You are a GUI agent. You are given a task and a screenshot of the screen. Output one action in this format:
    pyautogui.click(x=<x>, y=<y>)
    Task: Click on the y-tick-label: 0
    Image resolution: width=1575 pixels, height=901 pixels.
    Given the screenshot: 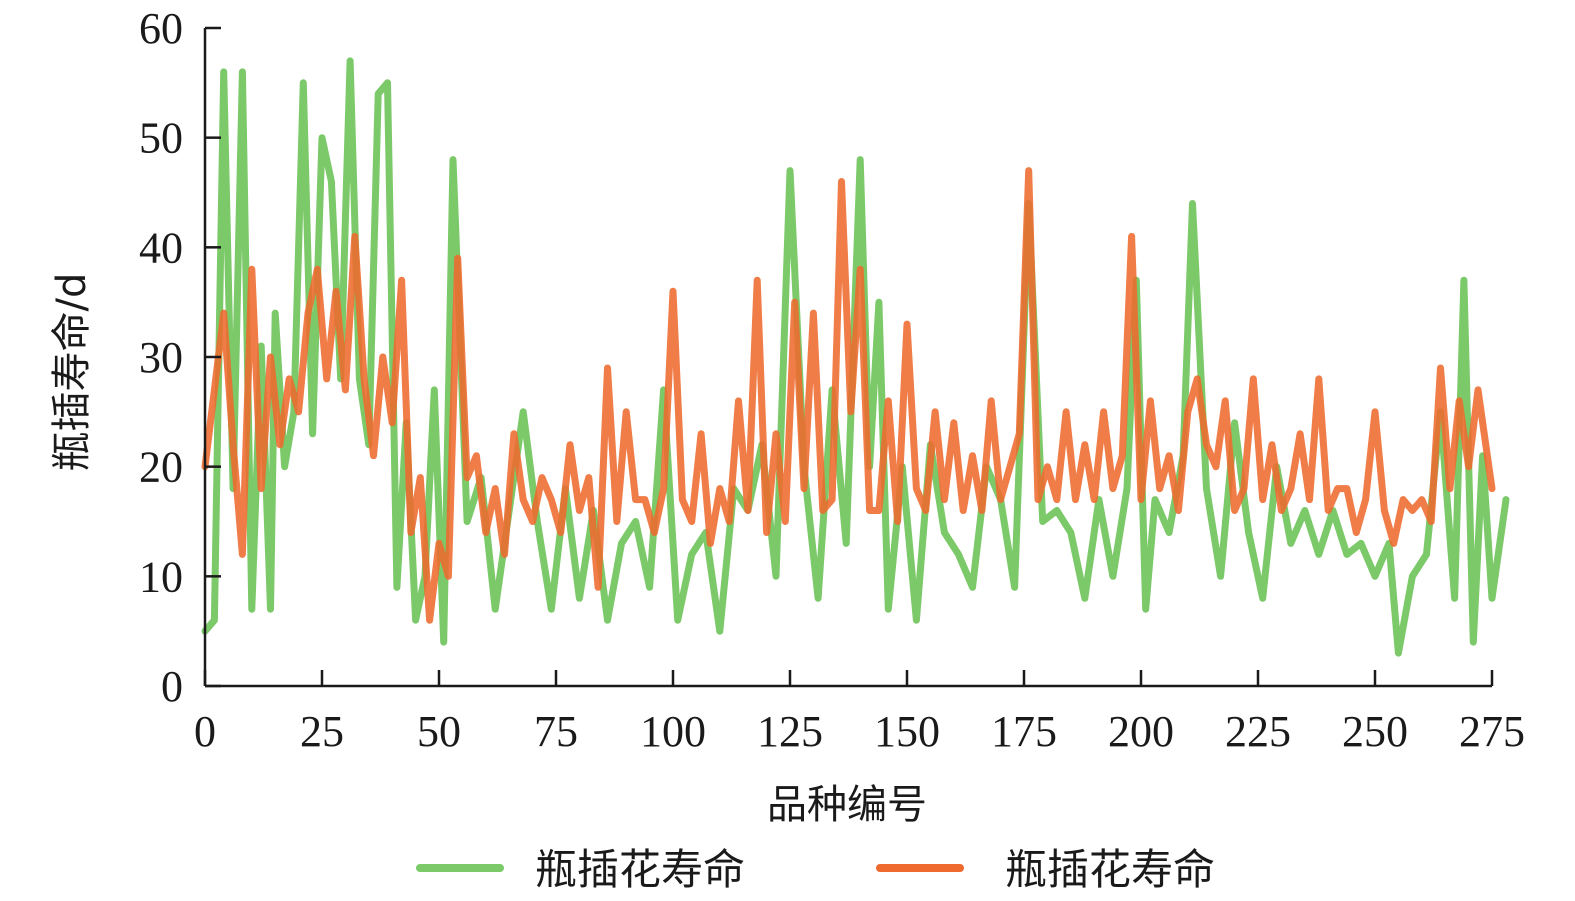 What is the action you would take?
    pyautogui.click(x=172, y=686)
    